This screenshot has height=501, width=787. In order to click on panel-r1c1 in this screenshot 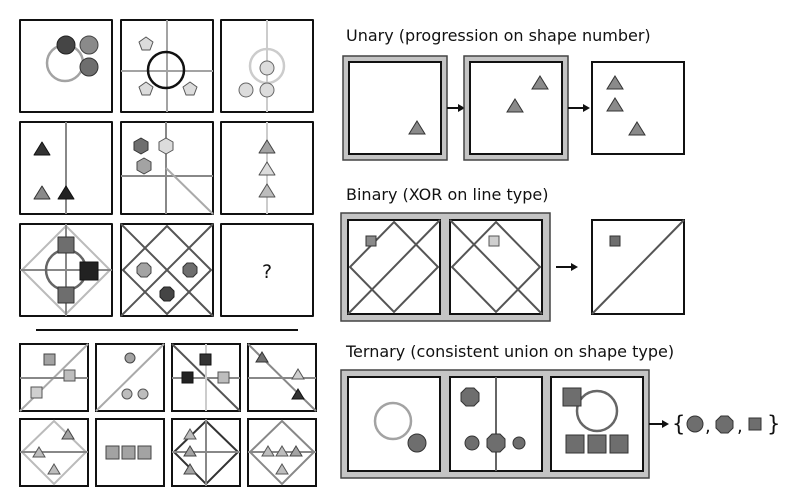, I will do `click(66, 66)`.